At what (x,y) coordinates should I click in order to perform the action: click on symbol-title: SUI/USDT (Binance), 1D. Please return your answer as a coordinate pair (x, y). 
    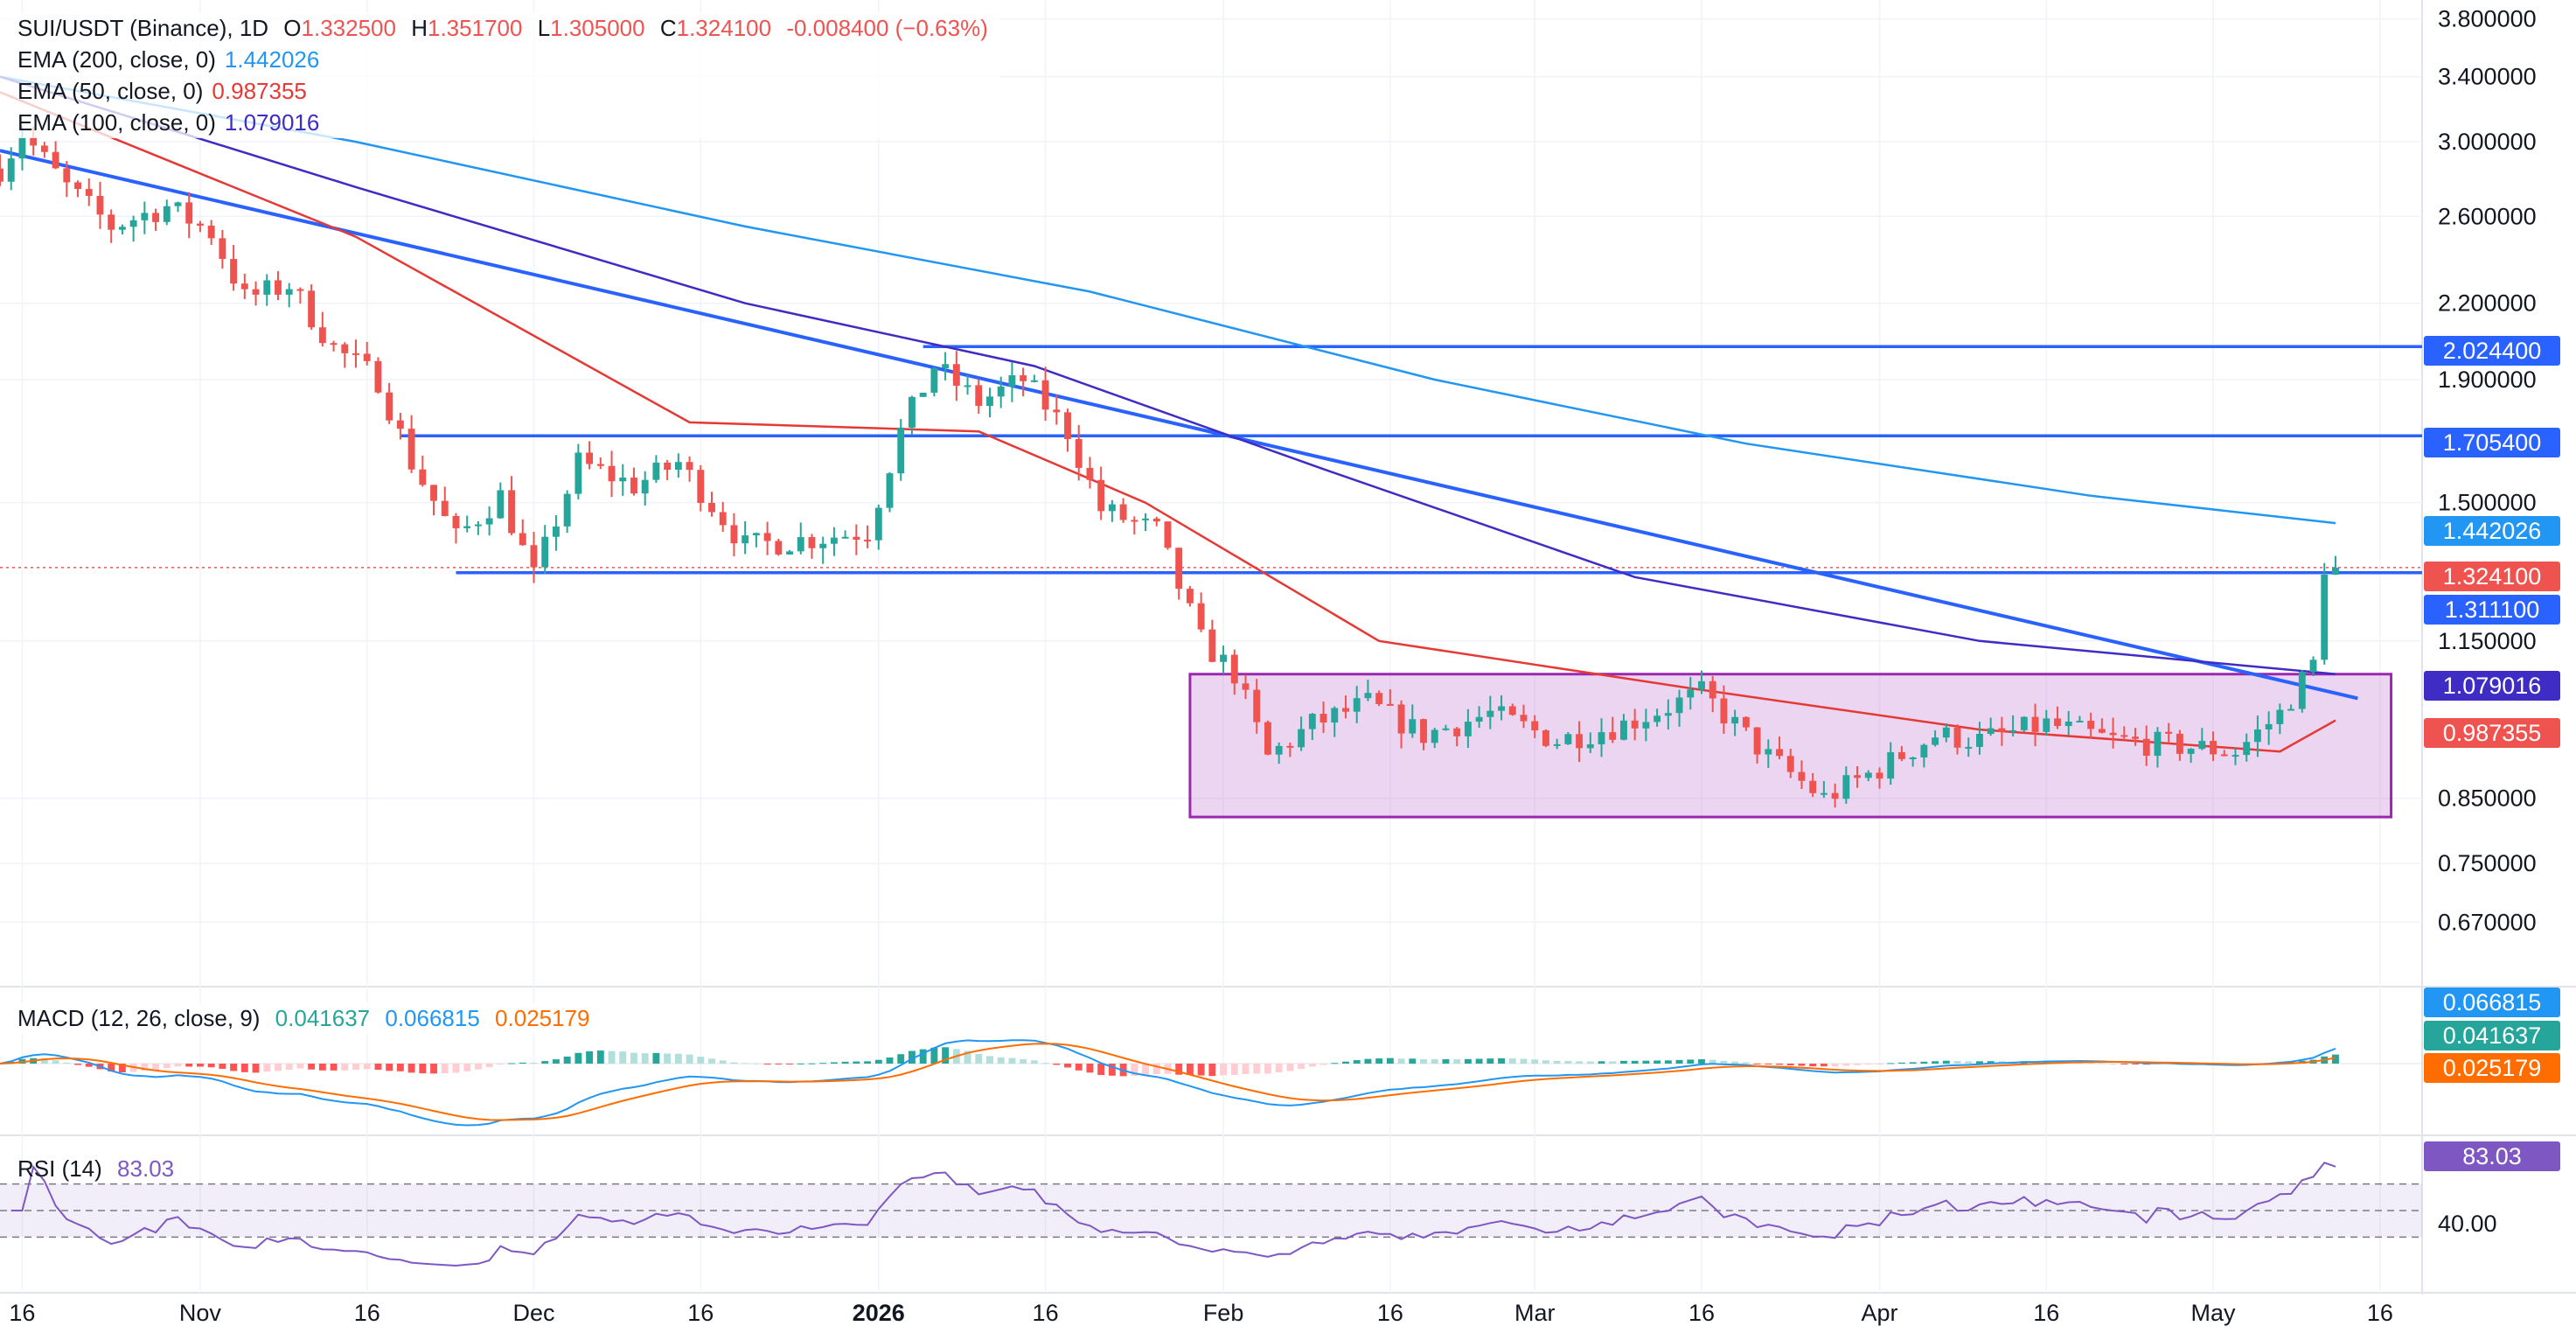
    Looking at the image, I should click on (143, 28).